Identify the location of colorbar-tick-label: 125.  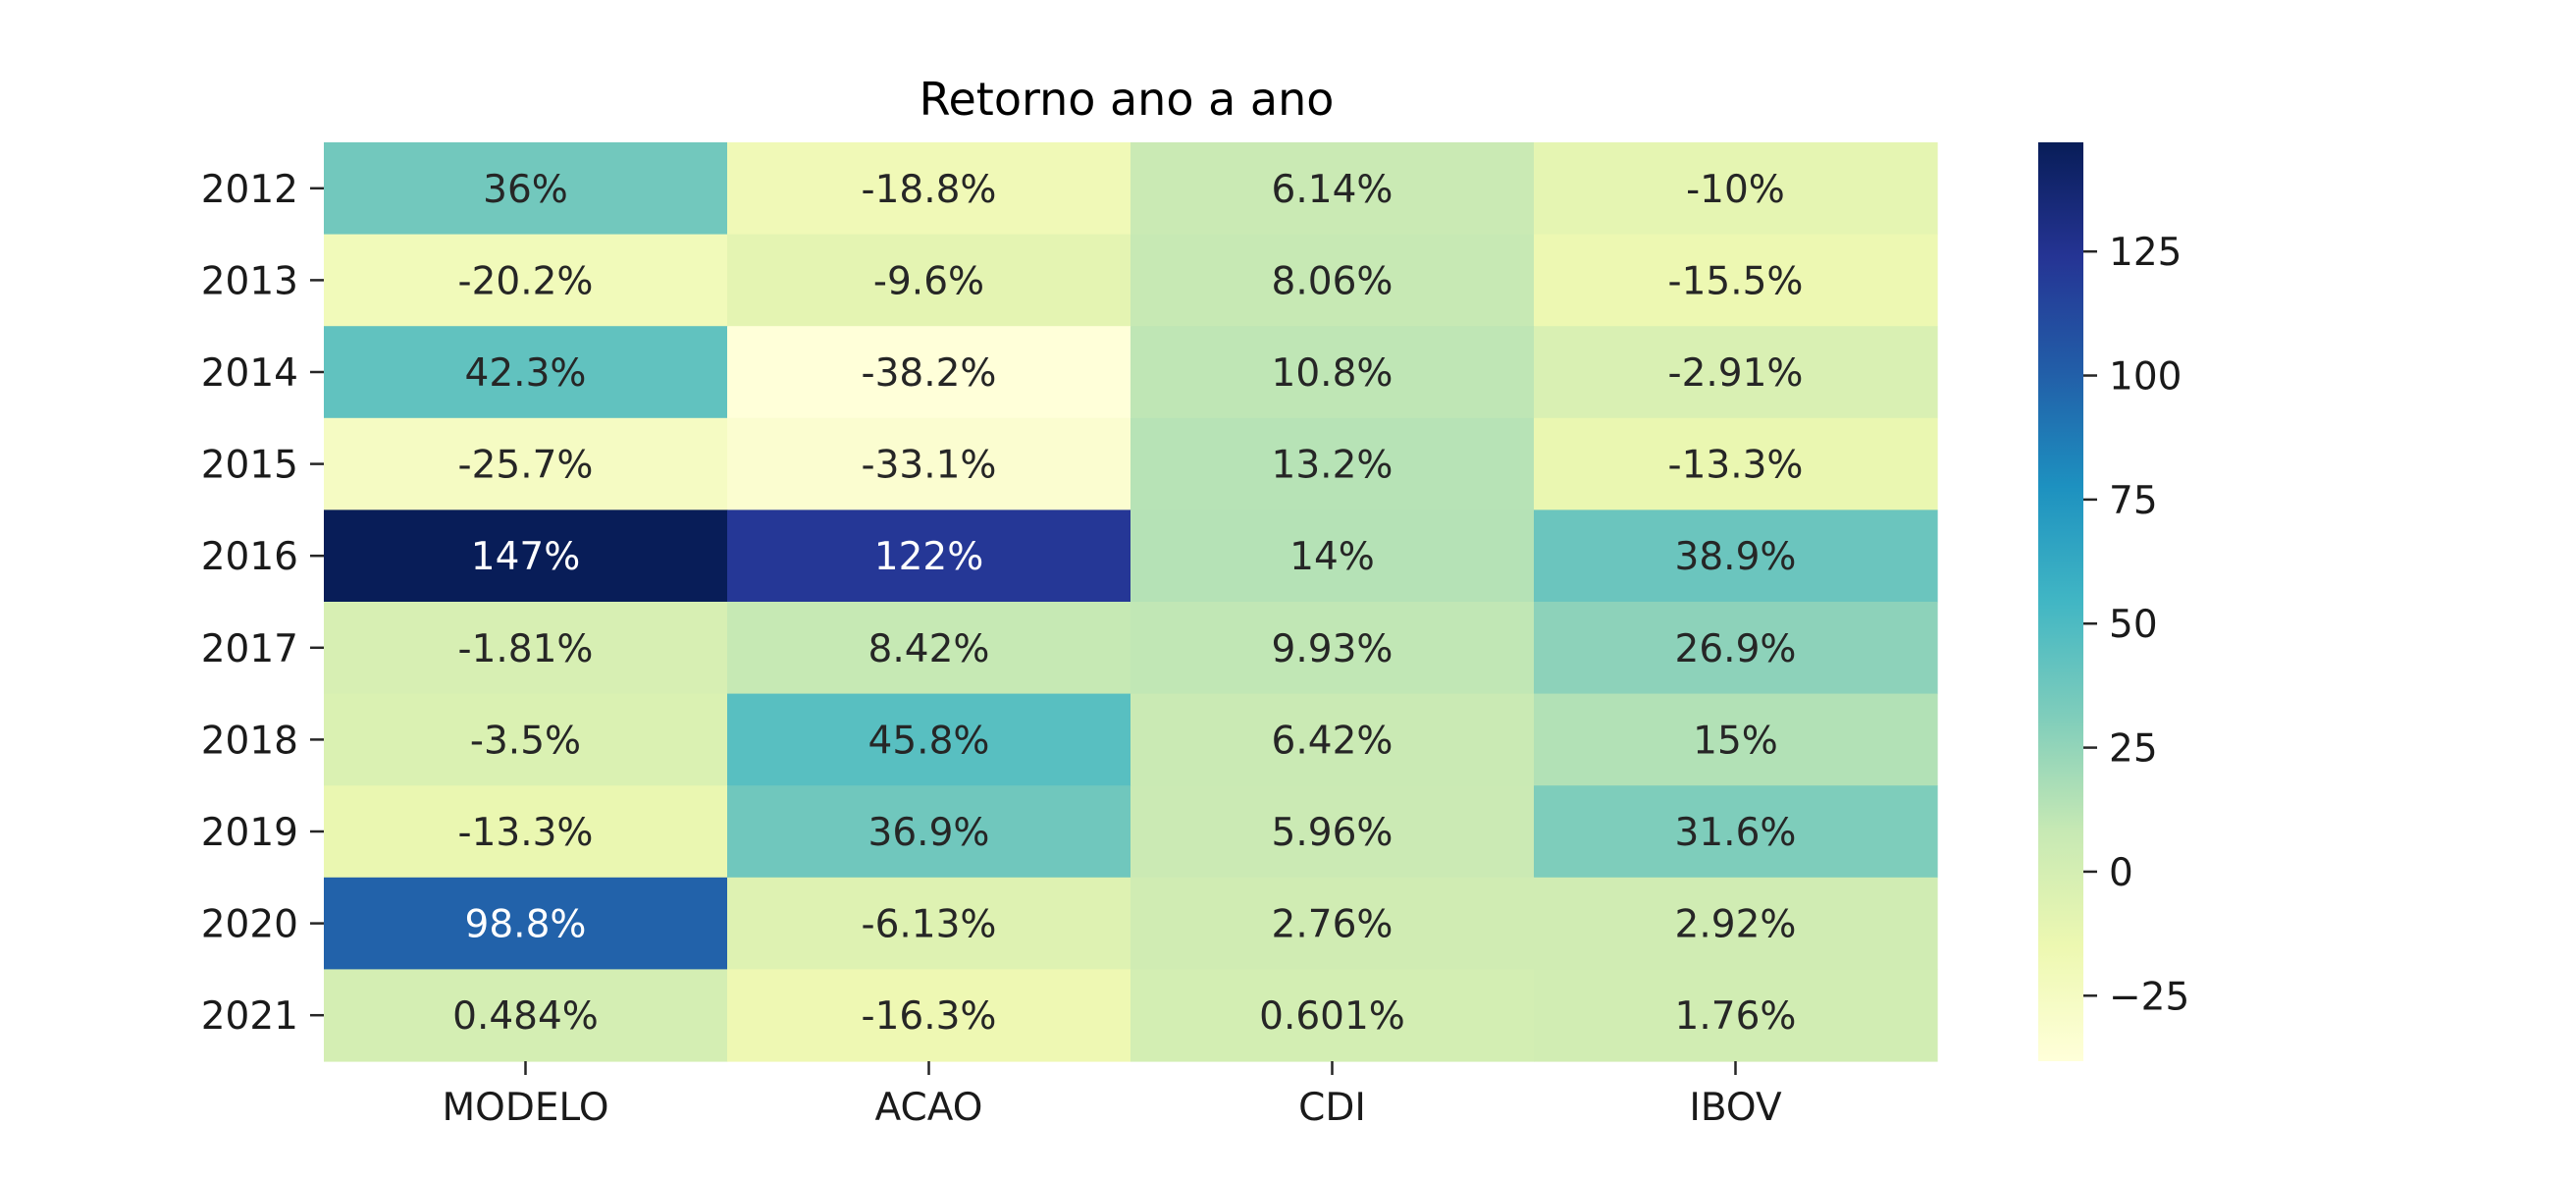
(2145, 253).